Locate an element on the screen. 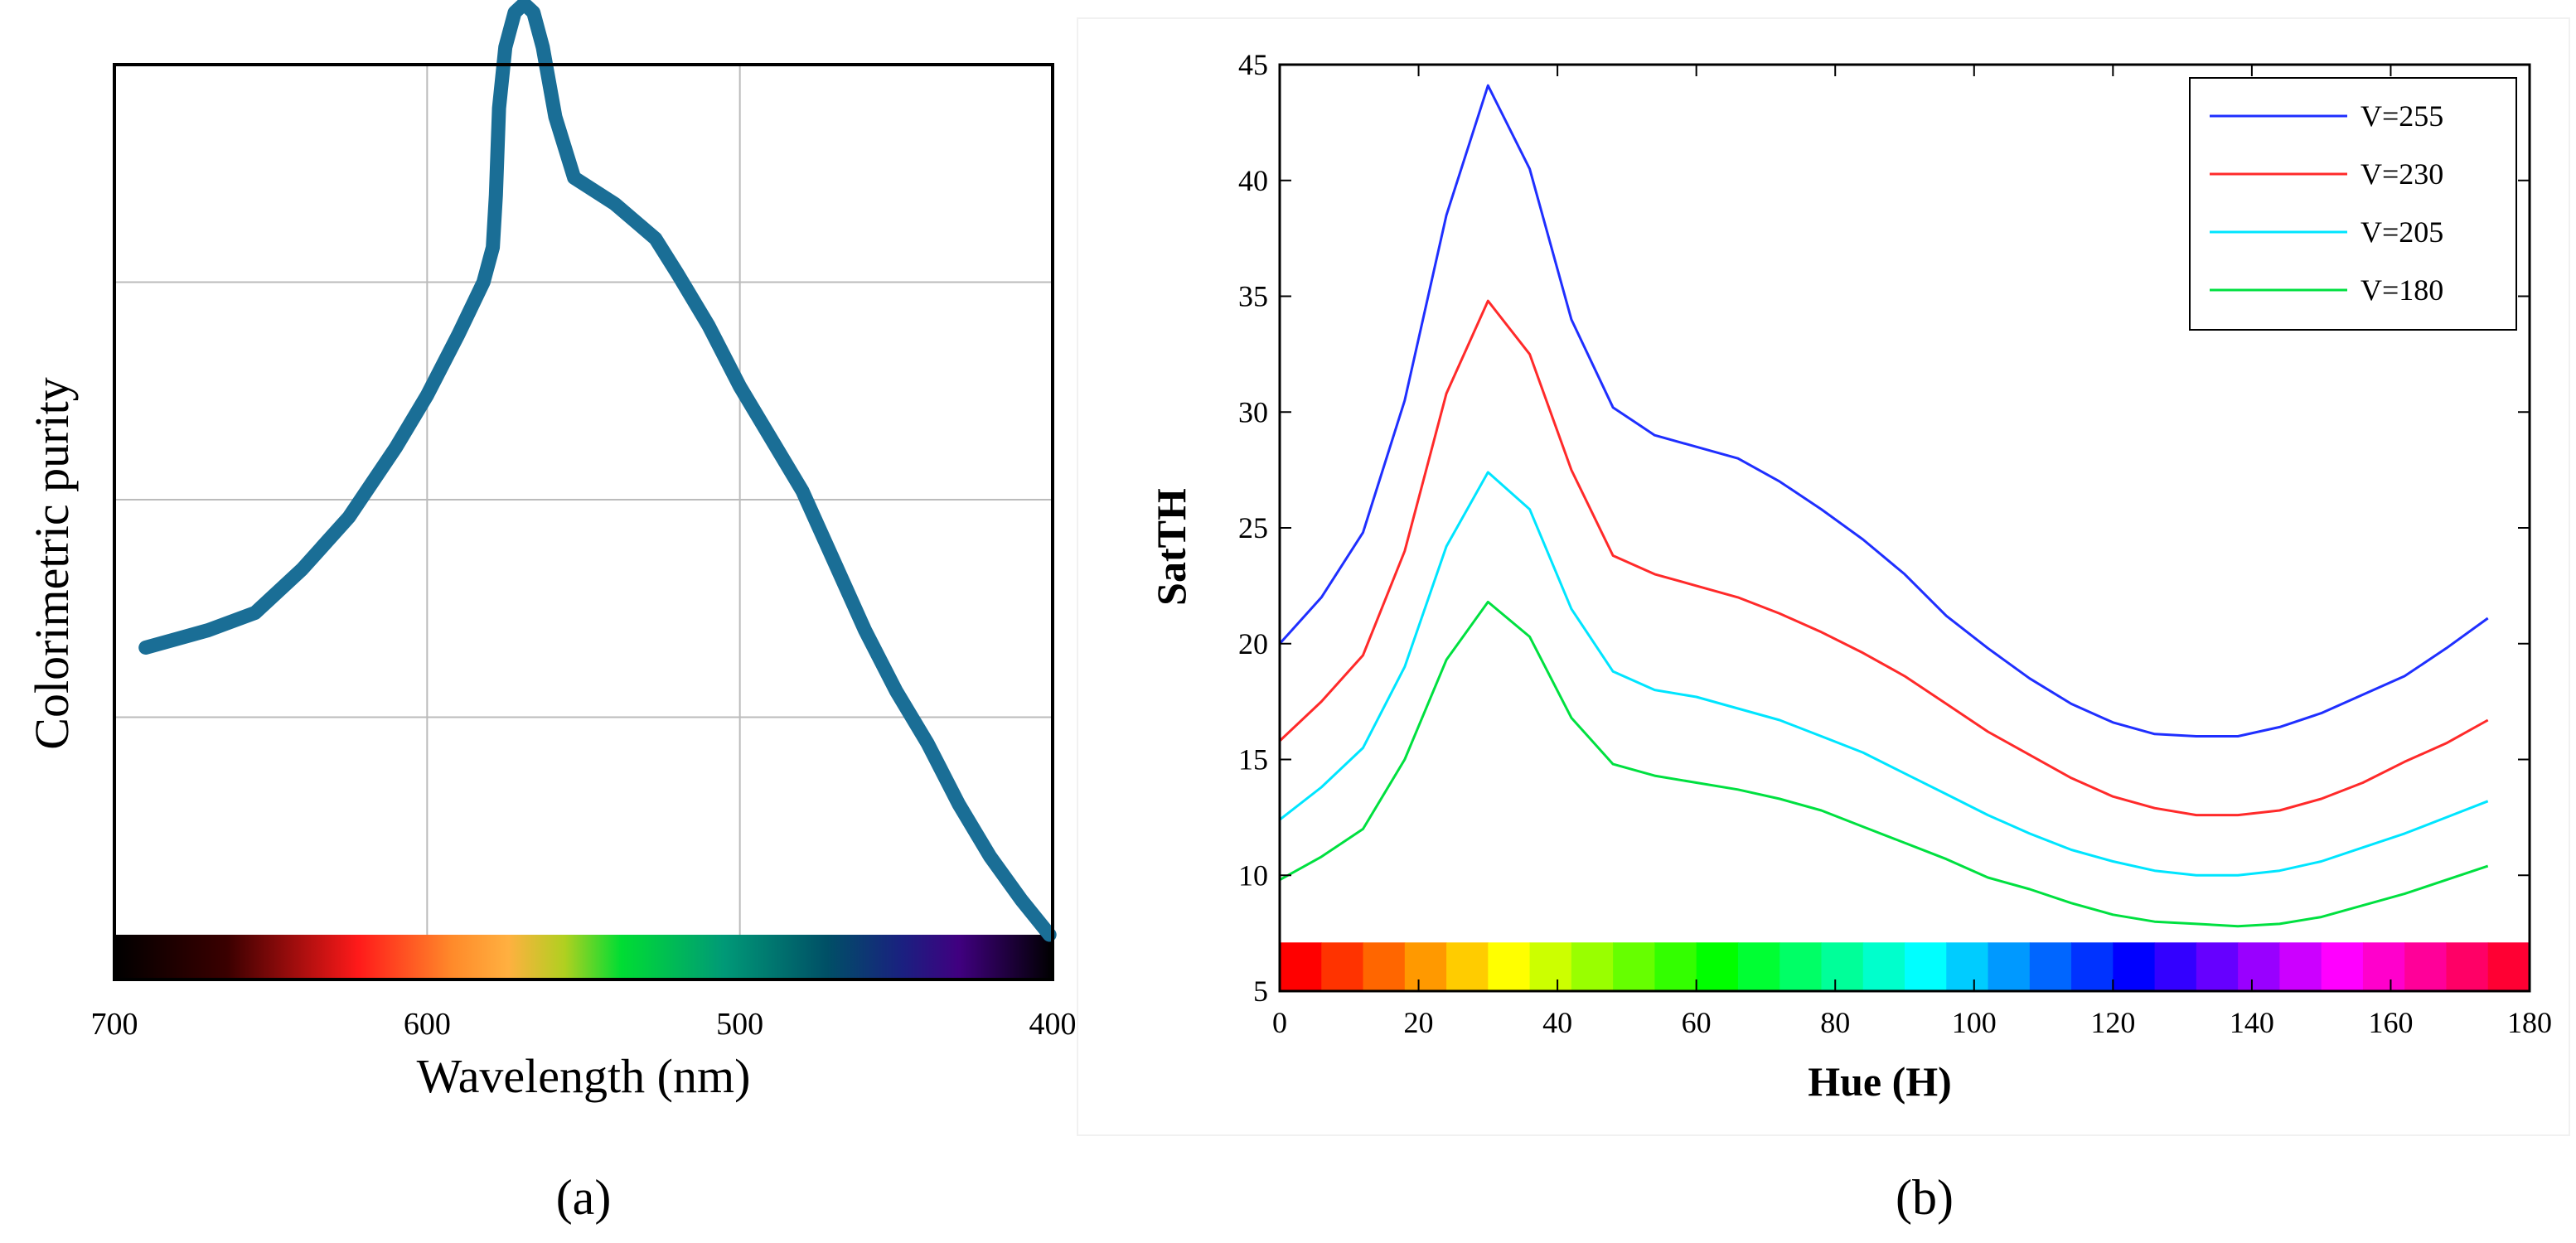 Image resolution: width=2576 pixels, height=1243 pixels. chart-a-x-tick-label: 400 is located at coordinates (1053, 1024).